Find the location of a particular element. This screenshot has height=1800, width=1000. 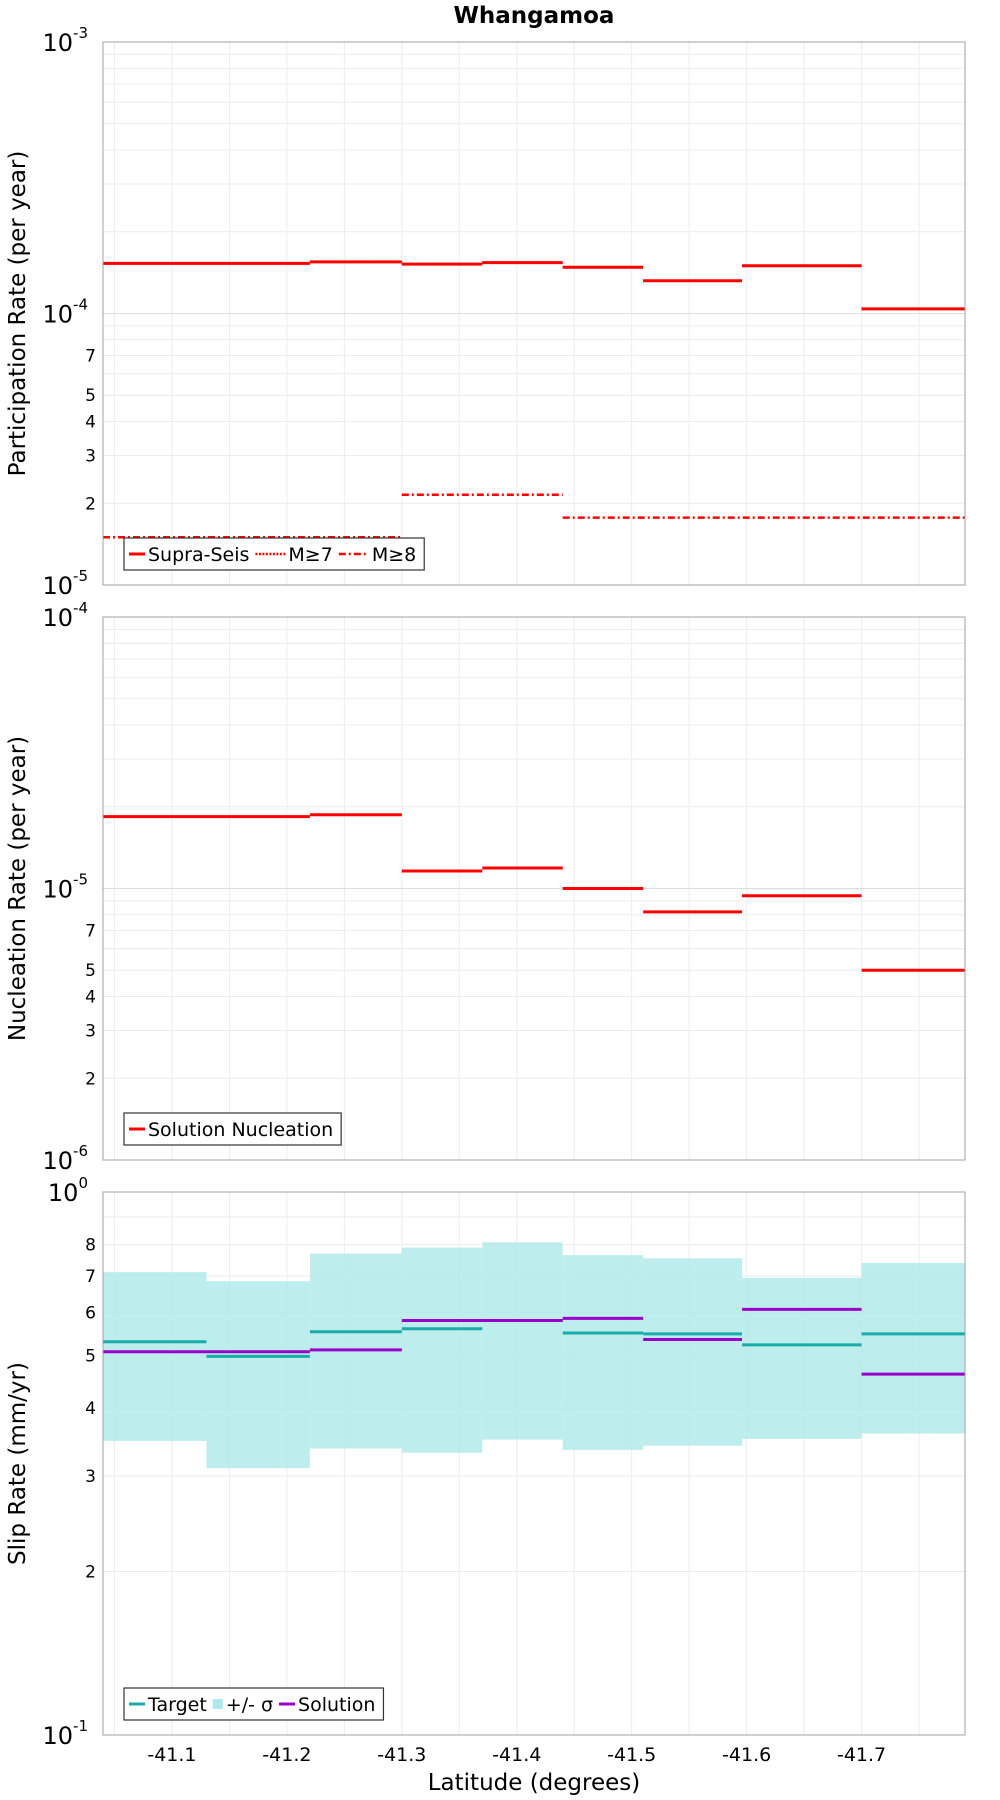

x-tick-label: -41.2 is located at coordinates (286, 1755).